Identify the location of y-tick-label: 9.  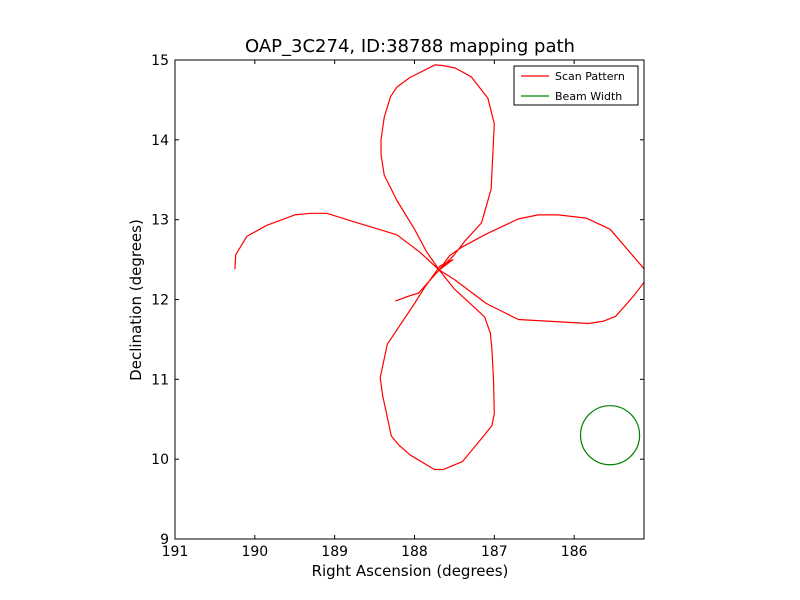
(164, 540).